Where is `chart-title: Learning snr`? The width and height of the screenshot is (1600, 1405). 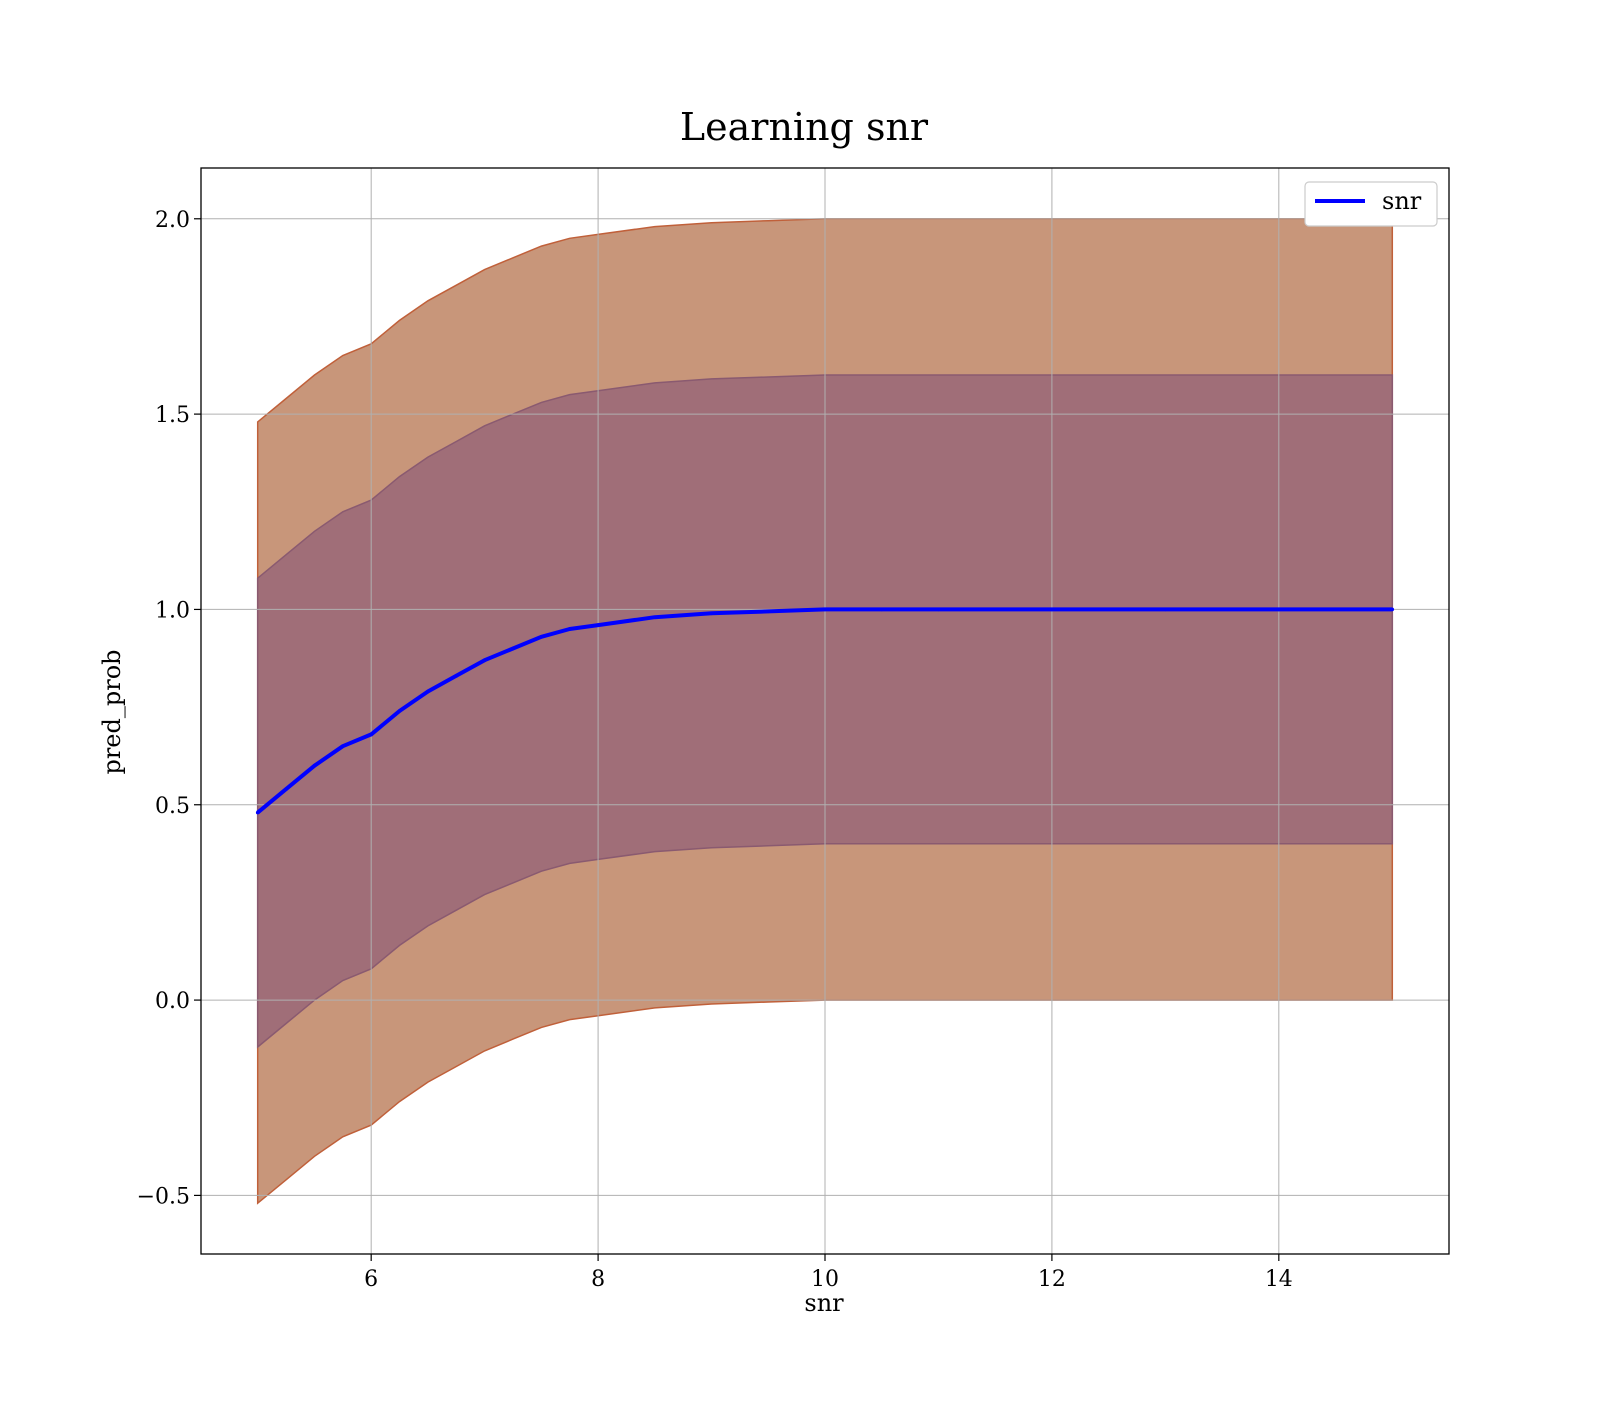 chart-title: Learning snr is located at coordinates (804, 127).